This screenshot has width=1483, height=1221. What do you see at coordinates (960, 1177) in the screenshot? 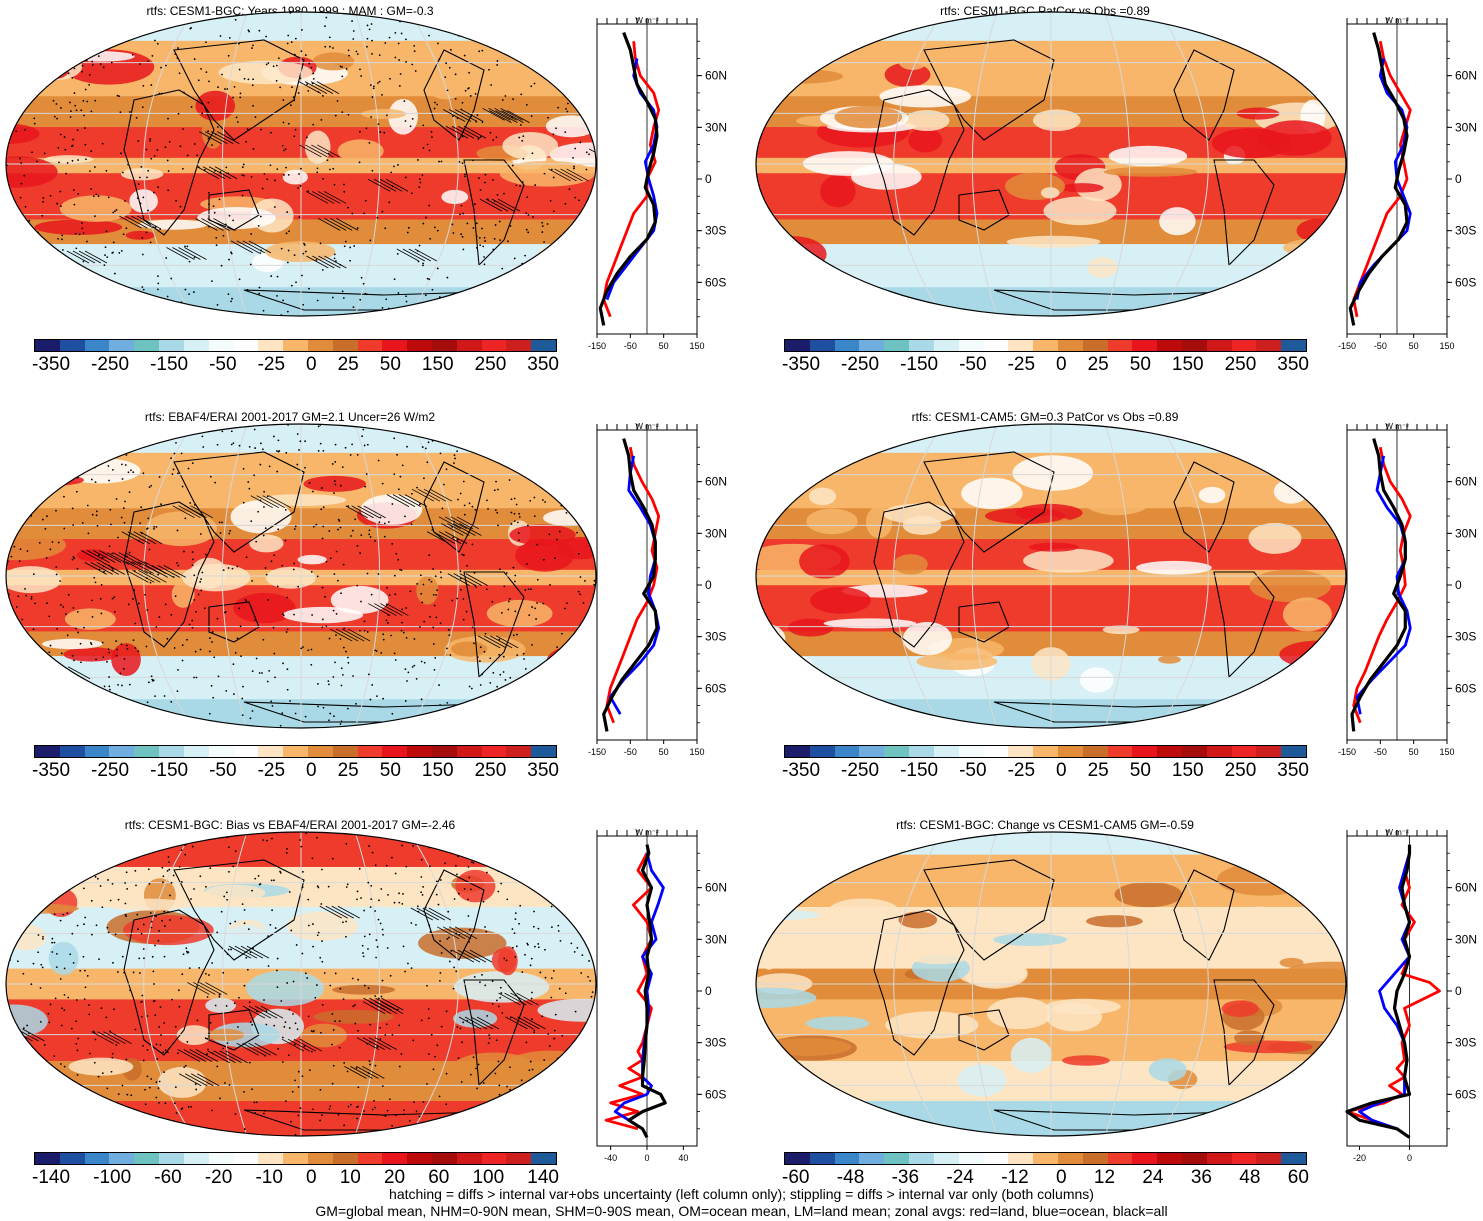
I see `colorbar-tick-label: -24` at bounding box center [960, 1177].